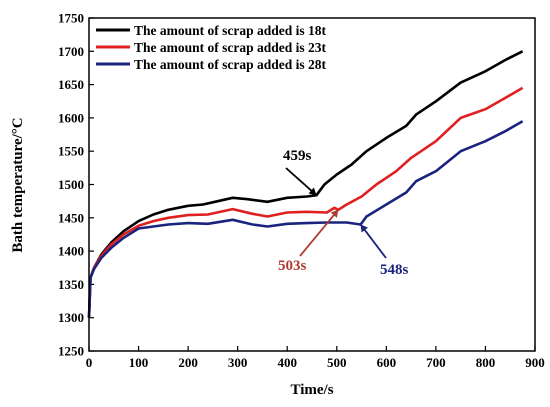 This screenshot has width=550, height=407. What do you see at coordinates (188, 362) in the screenshot?
I see `x-tick-label: 200` at bounding box center [188, 362].